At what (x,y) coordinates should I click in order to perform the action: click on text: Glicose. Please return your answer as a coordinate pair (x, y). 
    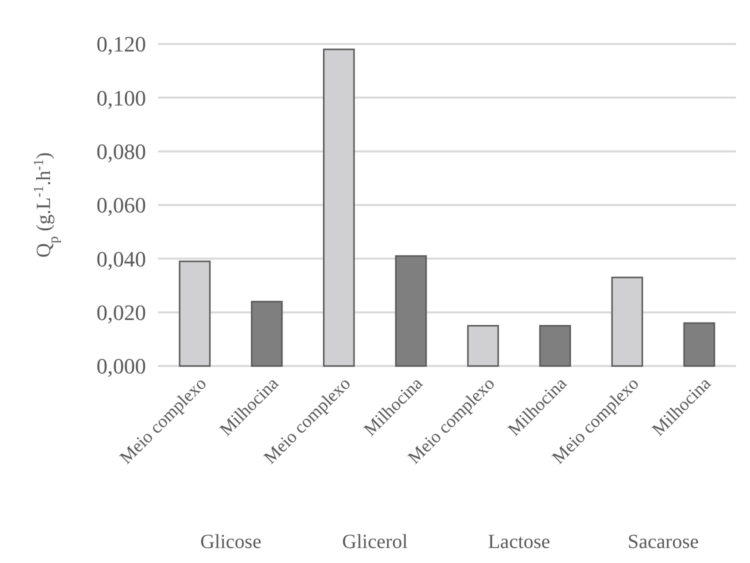
    Looking at the image, I should click on (231, 542).